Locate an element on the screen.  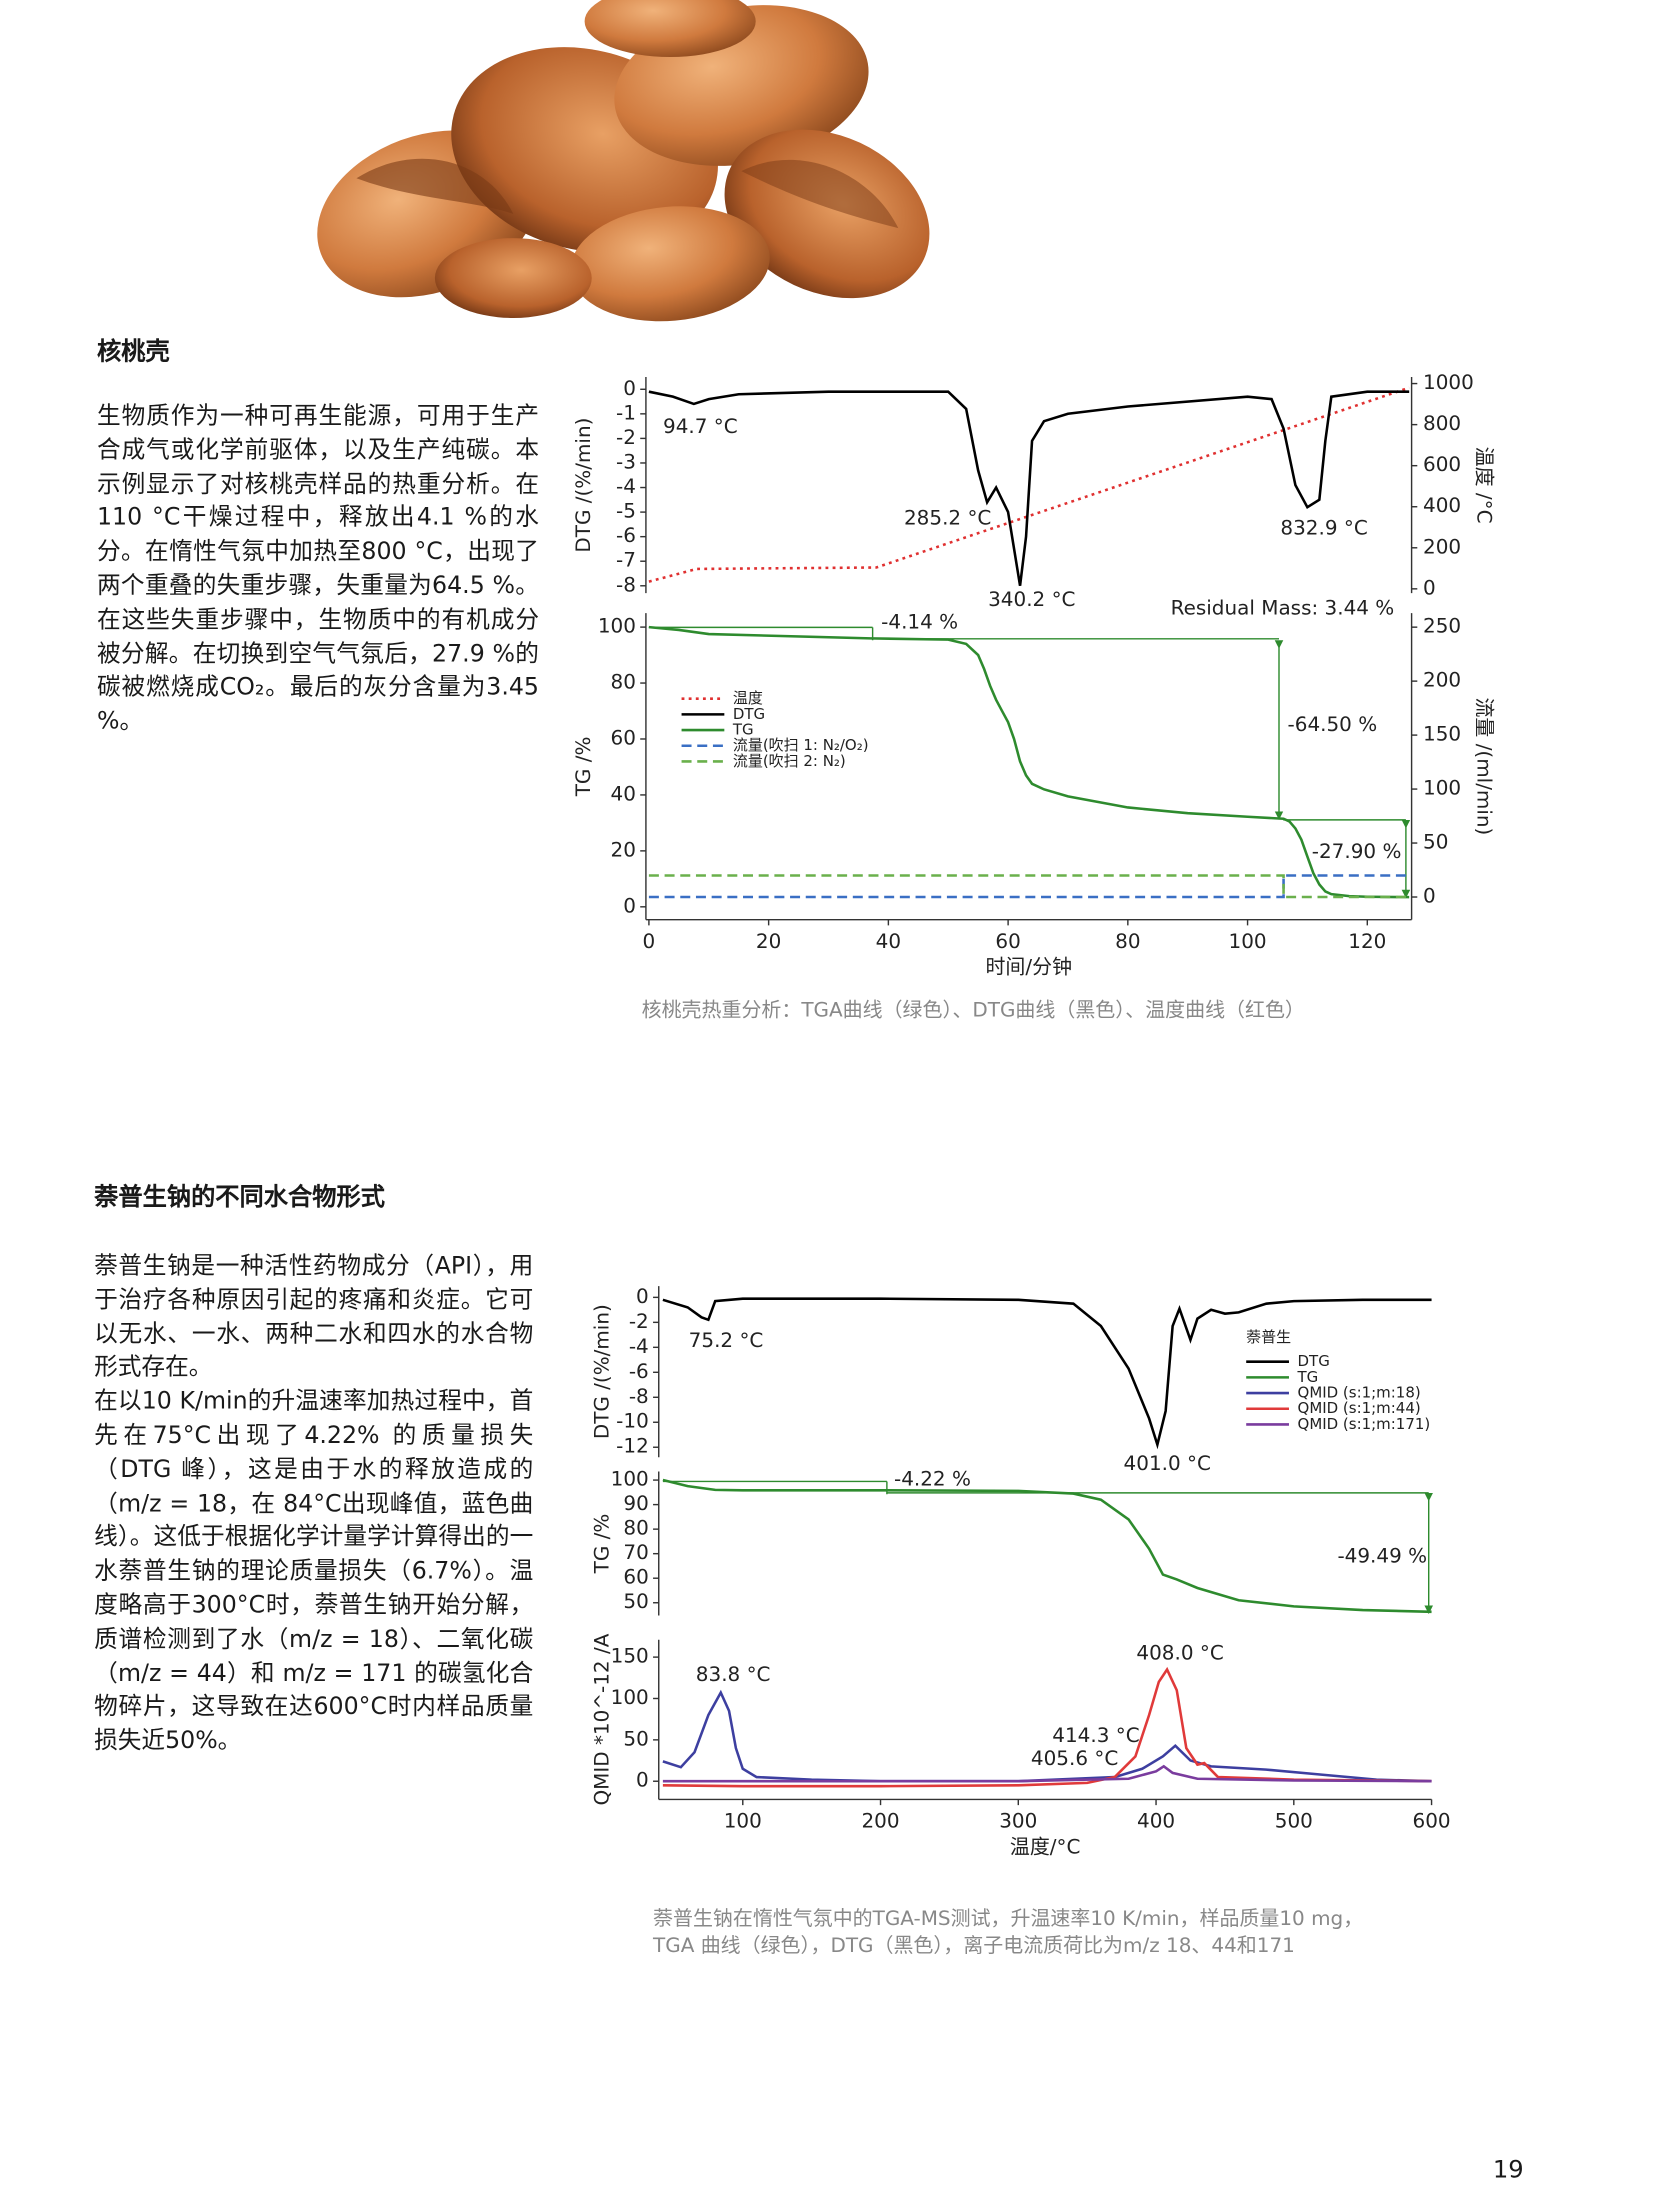
page-number: 19 is located at coordinates (1508, 2170).